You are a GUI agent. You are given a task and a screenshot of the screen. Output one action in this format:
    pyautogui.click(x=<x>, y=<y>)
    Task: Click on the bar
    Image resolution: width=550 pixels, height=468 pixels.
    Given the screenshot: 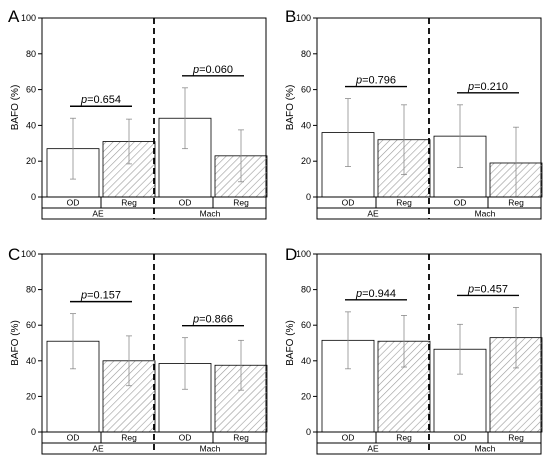 What is the action you would take?
    pyautogui.click(x=460, y=390)
    